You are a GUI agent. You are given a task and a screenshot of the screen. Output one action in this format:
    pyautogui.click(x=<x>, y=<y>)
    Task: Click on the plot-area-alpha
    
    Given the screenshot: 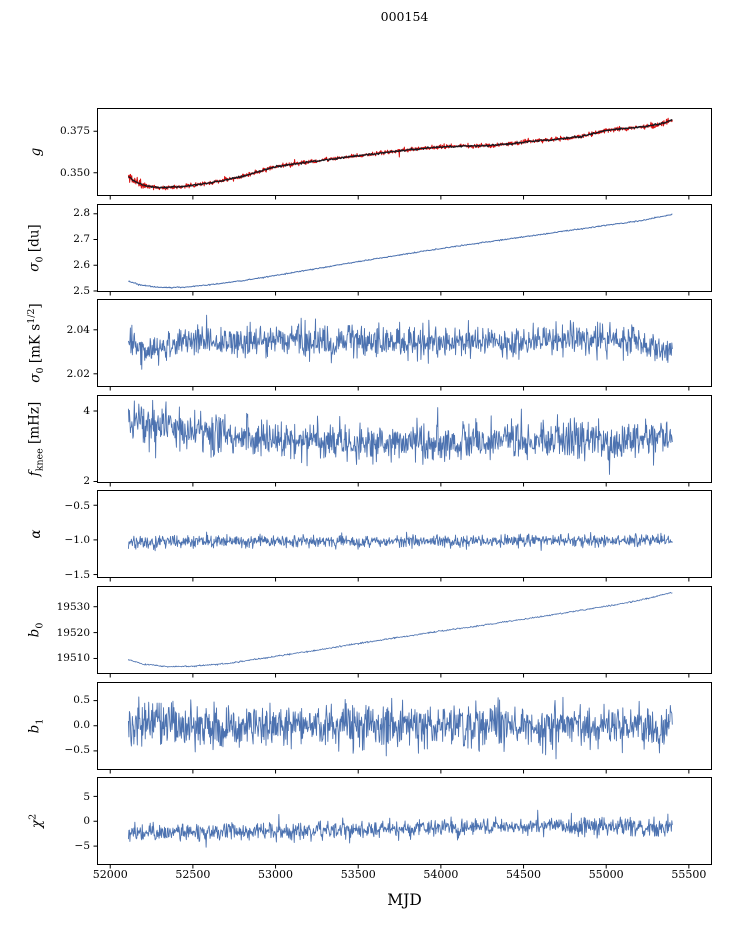 What is the action you would take?
    pyautogui.click(x=402, y=536)
    